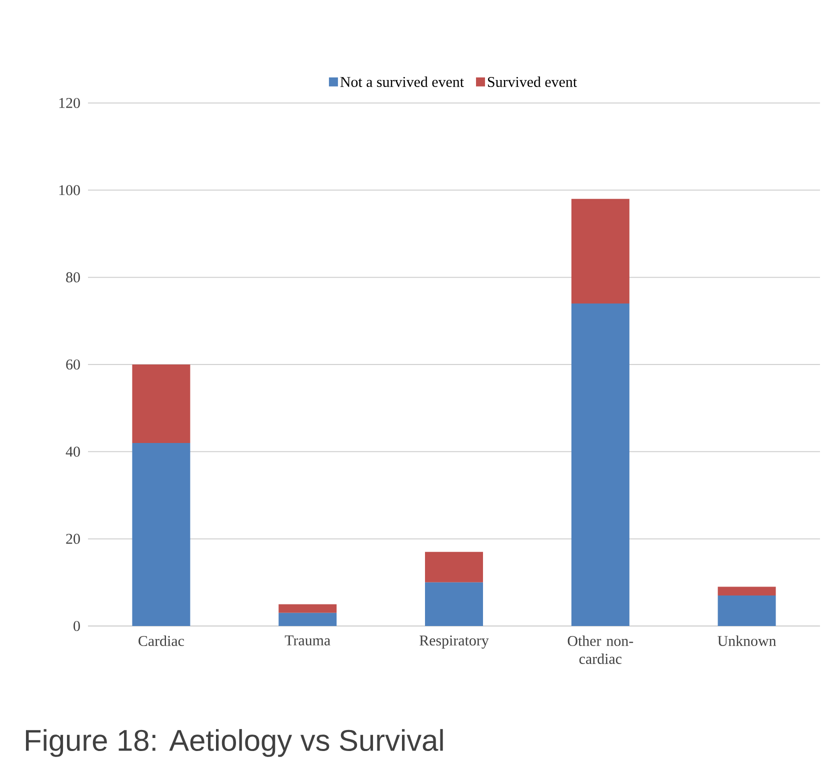  I want to click on y-tick-label: 100, so click(69, 190).